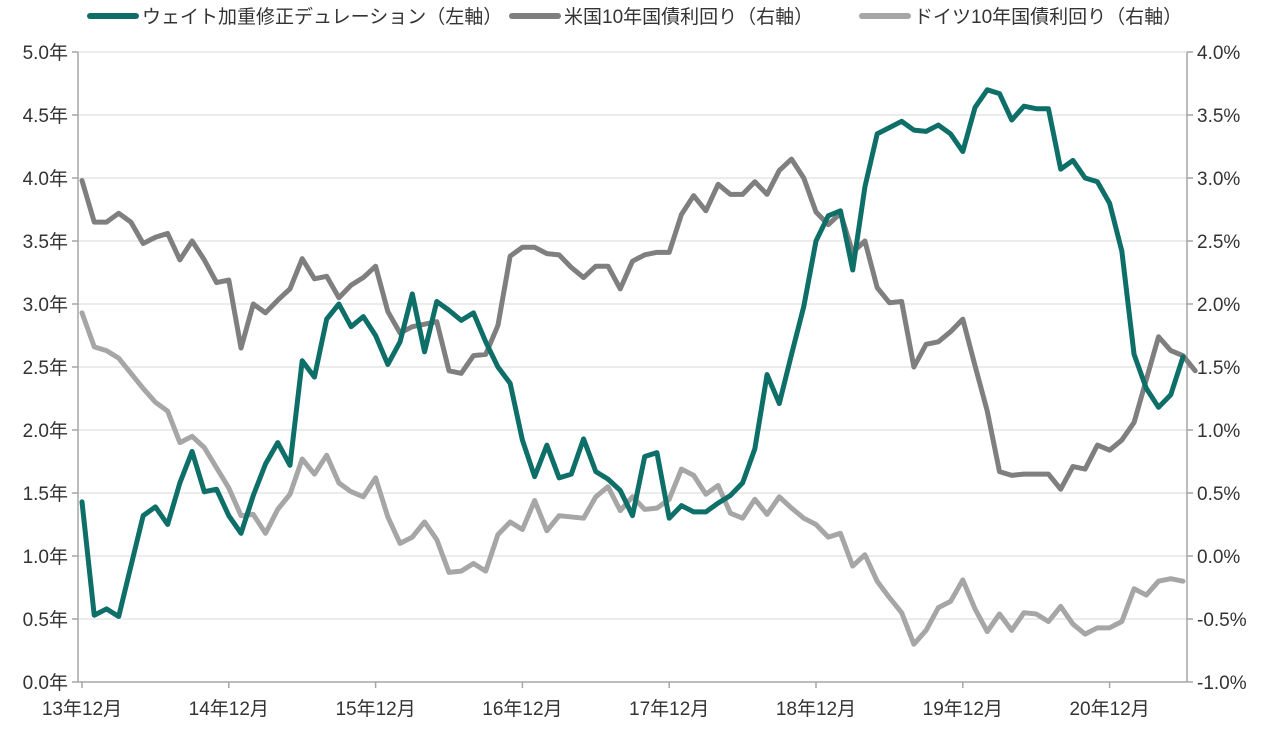  Describe the element at coordinates (1048, 17) in the screenshot. I see `legend-label-2: ドイツ10年国債利回り（右軸）` at that location.